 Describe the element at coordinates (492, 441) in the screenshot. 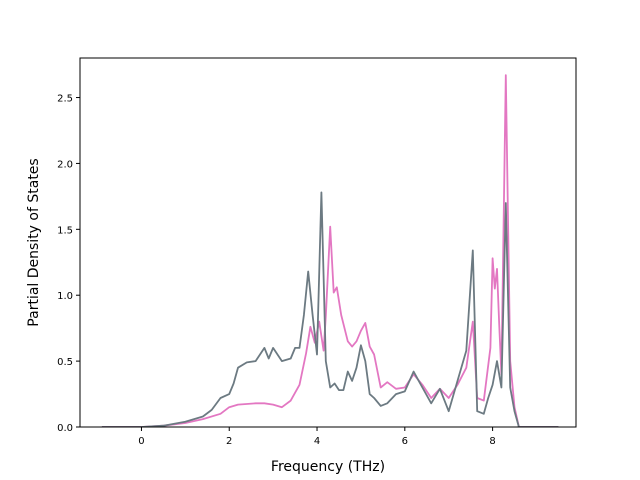

I see `x-tick-label: 8` at that location.